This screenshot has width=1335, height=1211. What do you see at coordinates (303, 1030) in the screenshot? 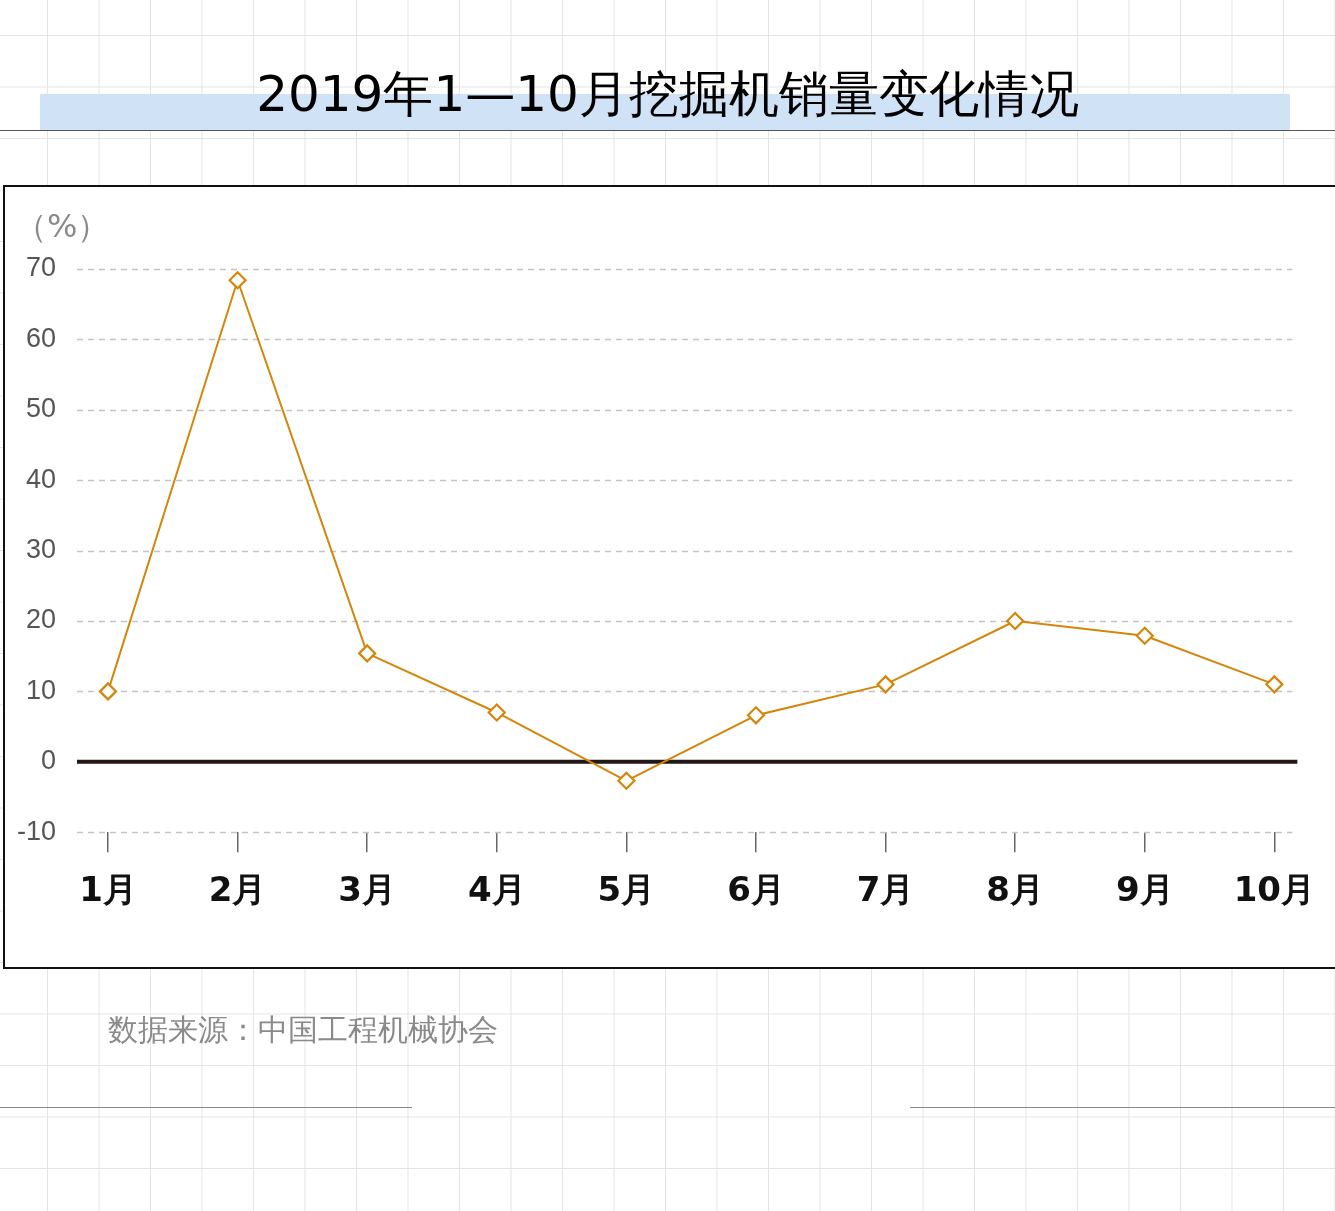
I see `source-note: 数据来源：中国工程机械协会` at bounding box center [303, 1030].